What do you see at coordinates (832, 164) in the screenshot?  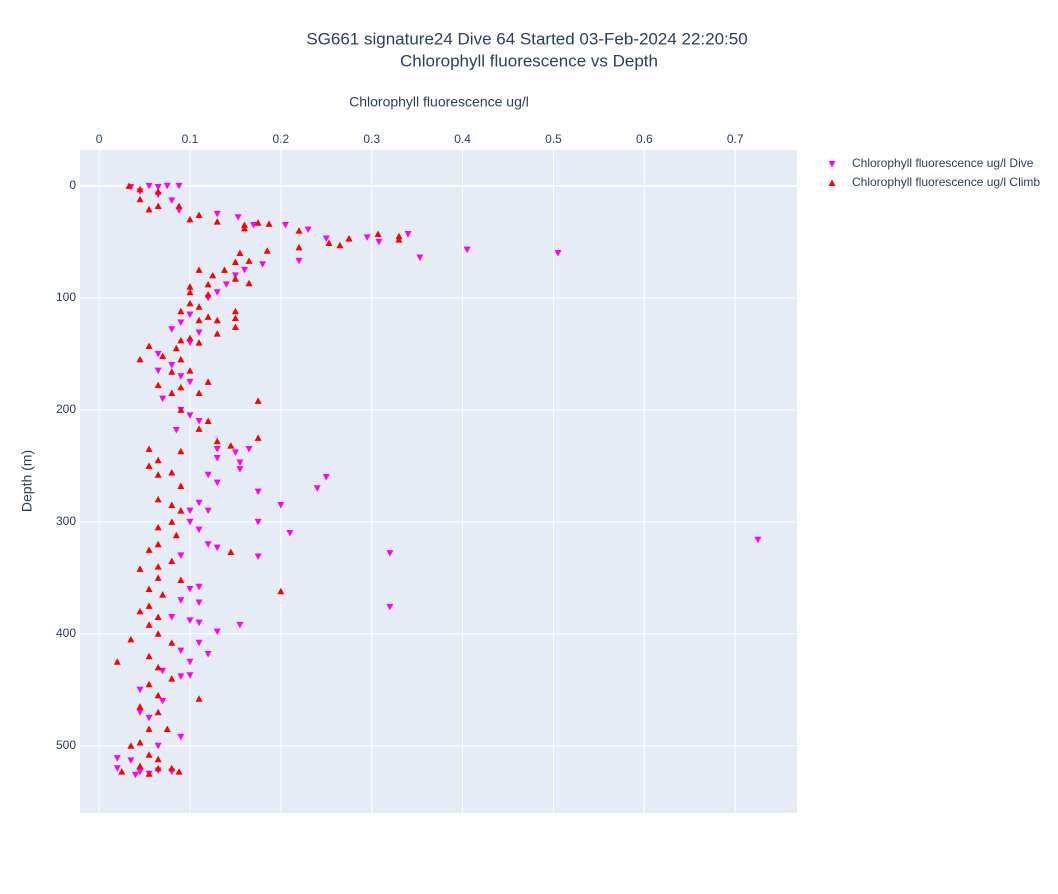 I see `legend-symbol` at bounding box center [832, 164].